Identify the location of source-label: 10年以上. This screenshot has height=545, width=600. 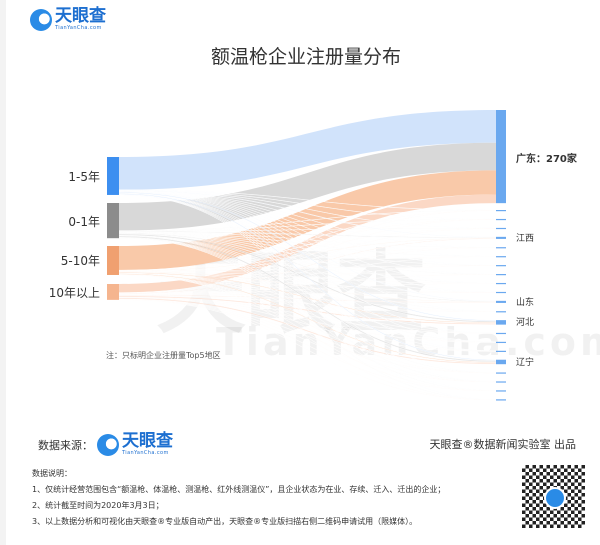
(74, 292).